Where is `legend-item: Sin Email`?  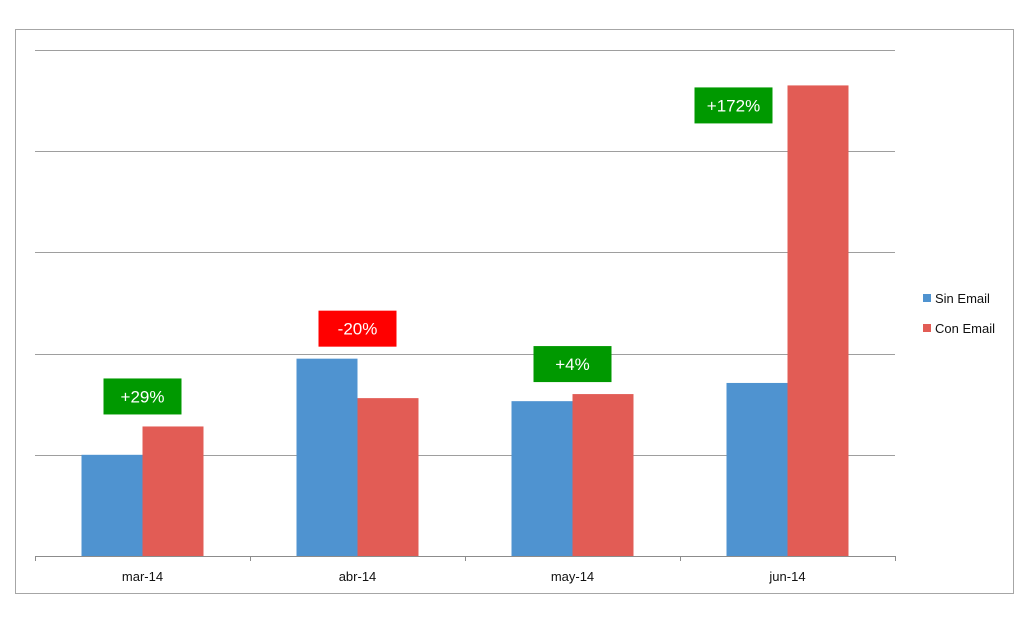
legend-item: Sin Email is located at coordinates (956, 298).